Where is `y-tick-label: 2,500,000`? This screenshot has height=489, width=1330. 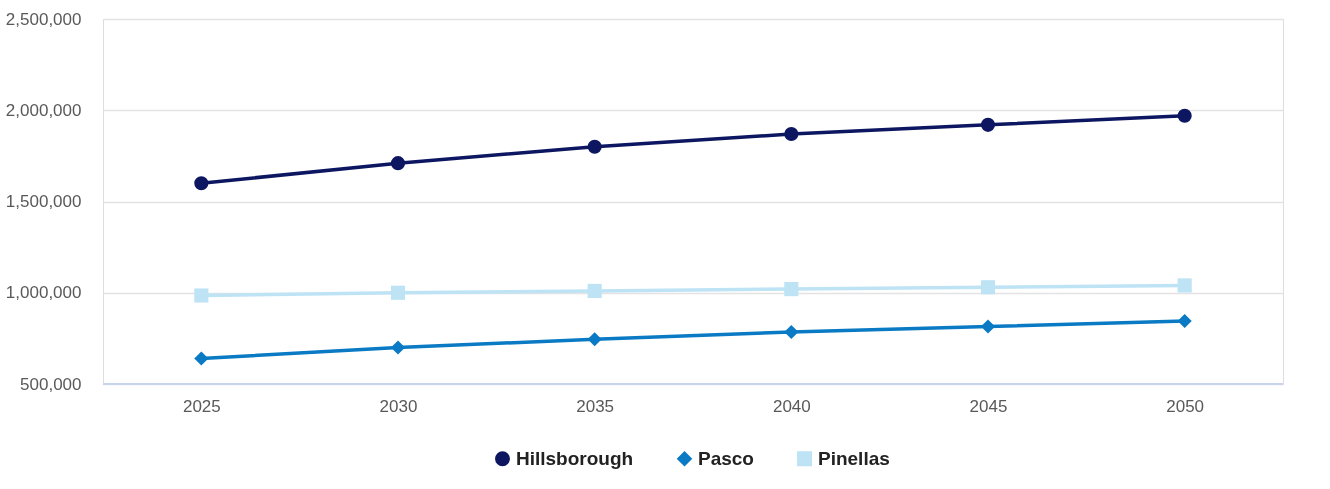
y-tick-label: 2,500,000 is located at coordinates (43, 19).